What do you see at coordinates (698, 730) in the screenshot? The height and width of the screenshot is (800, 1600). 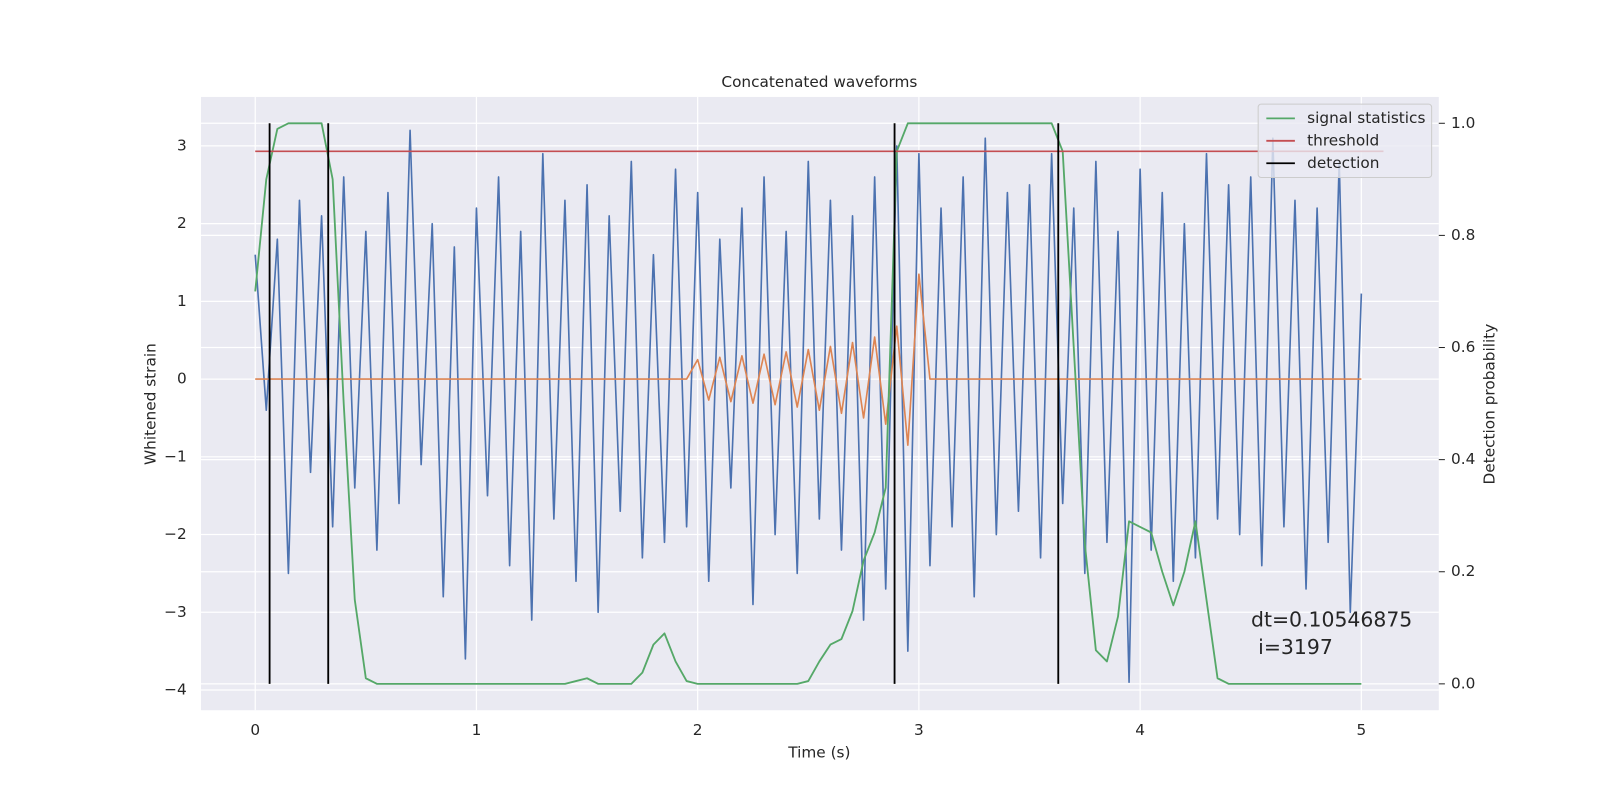 I see `x-tick-label: 2` at bounding box center [698, 730].